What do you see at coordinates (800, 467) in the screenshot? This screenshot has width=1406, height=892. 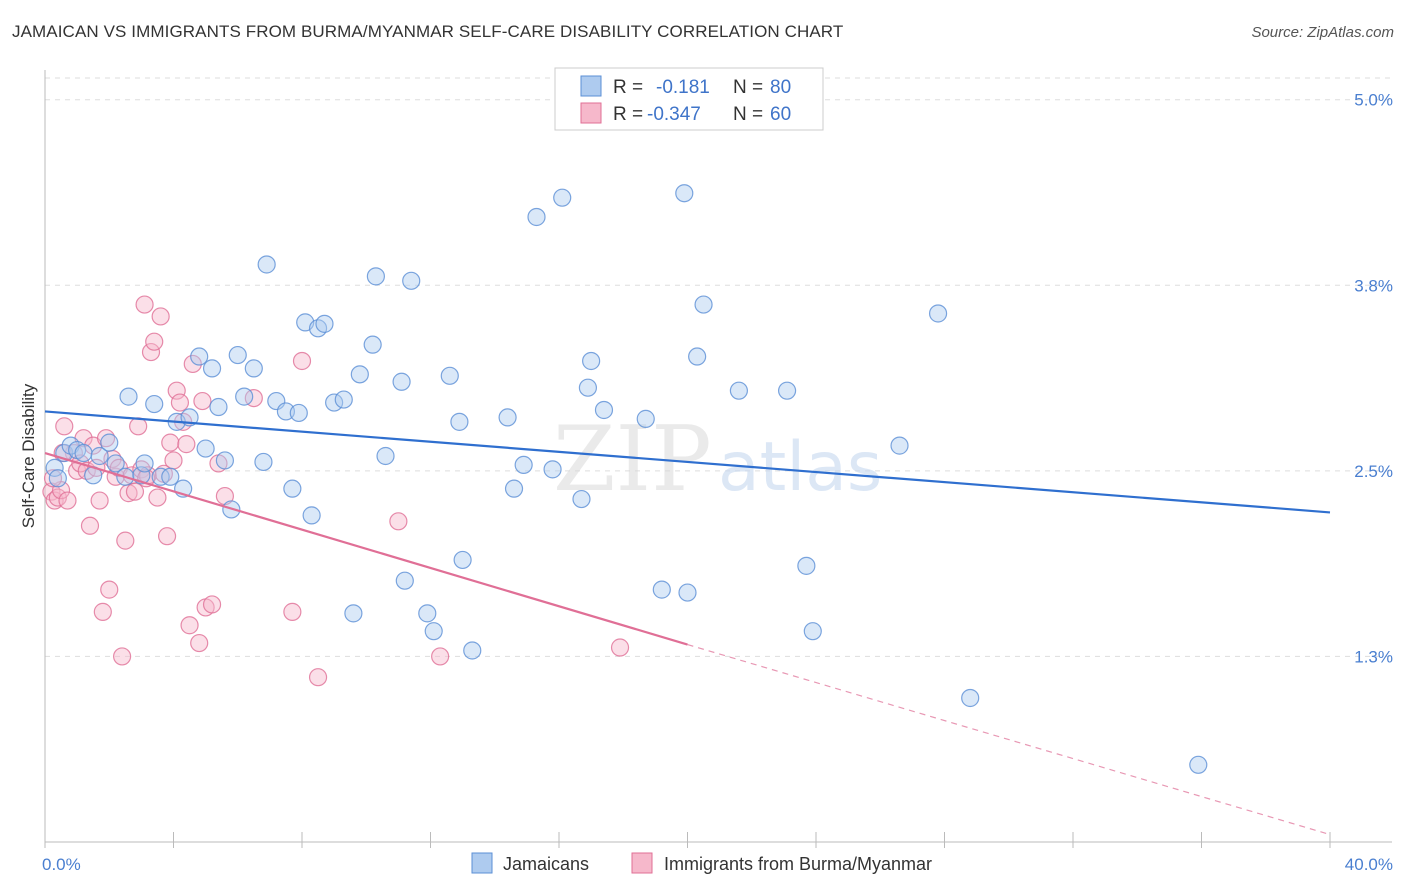 I see `watermark-atlas: atlas` at bounding box center [800, 467].